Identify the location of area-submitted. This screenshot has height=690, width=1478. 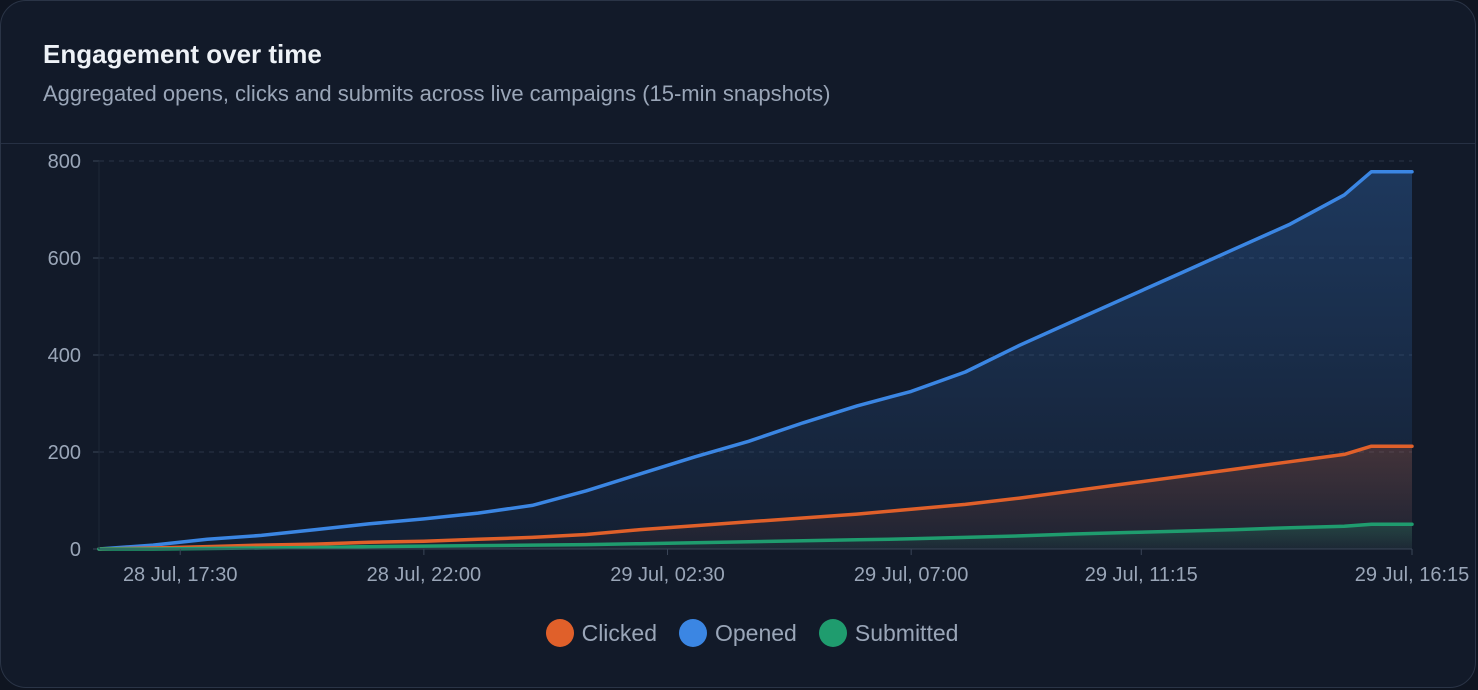
(755, 536).